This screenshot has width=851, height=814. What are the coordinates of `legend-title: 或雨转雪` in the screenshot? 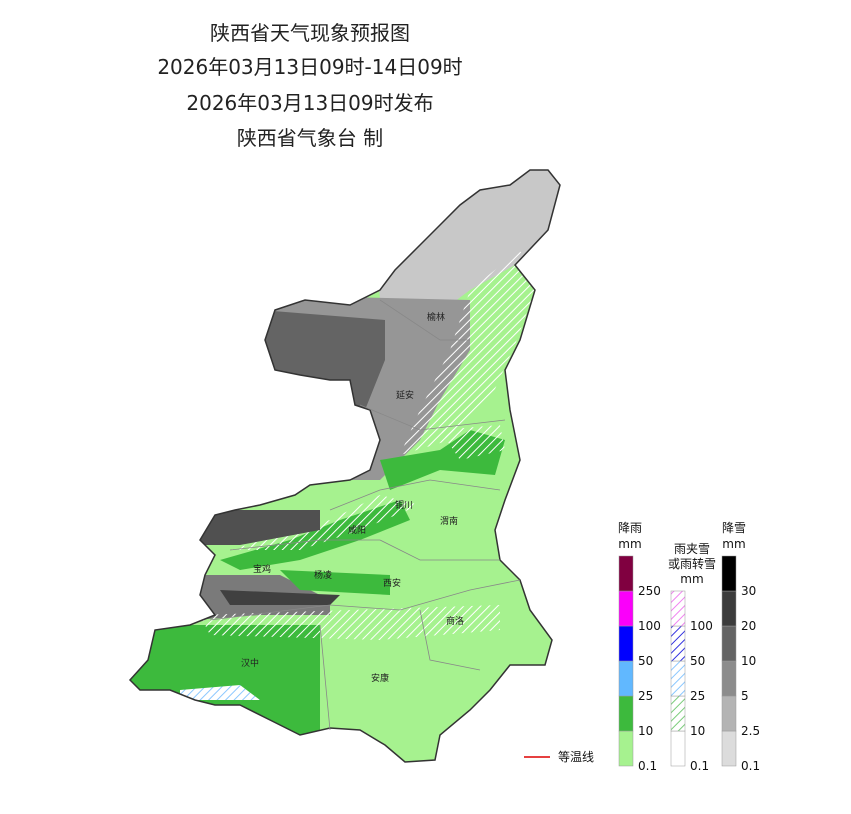 It's located at (692, 563).